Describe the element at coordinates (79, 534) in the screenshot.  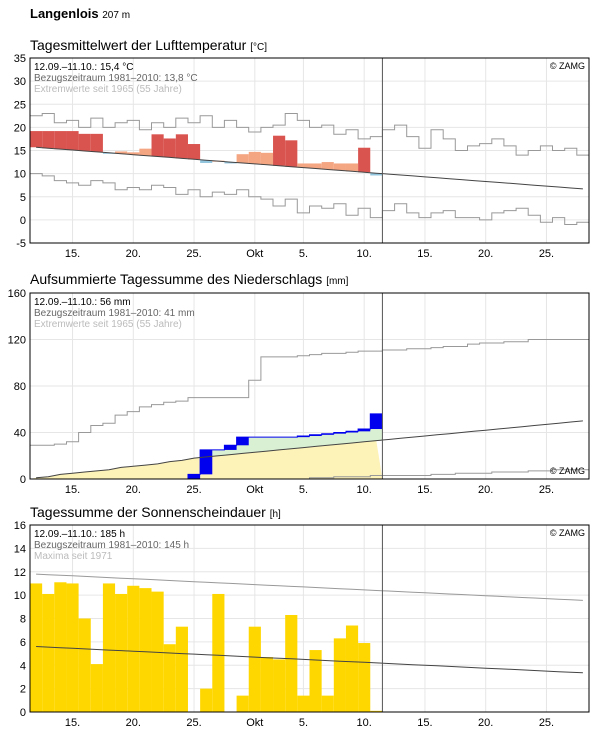
I see `legend-line-0: 12.09.–11.10.: 185 h` at that location.